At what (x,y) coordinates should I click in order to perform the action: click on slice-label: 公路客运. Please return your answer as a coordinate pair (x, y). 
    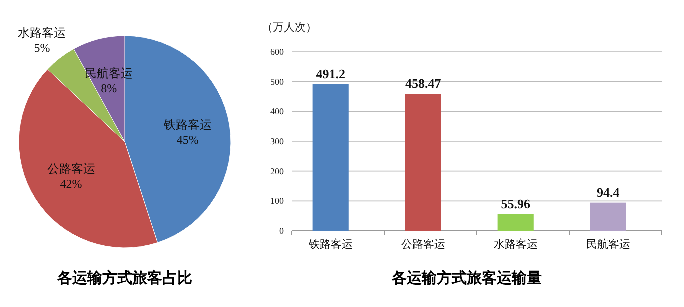
    Looking at the image, I should click on (71, 169).